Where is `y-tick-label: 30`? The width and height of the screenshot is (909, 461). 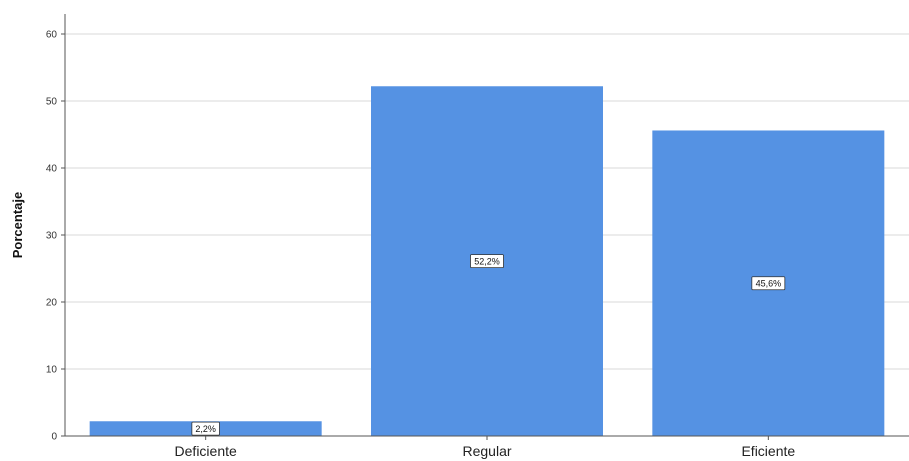
y-tick-label: 30 is located at coordinates (52, 236).